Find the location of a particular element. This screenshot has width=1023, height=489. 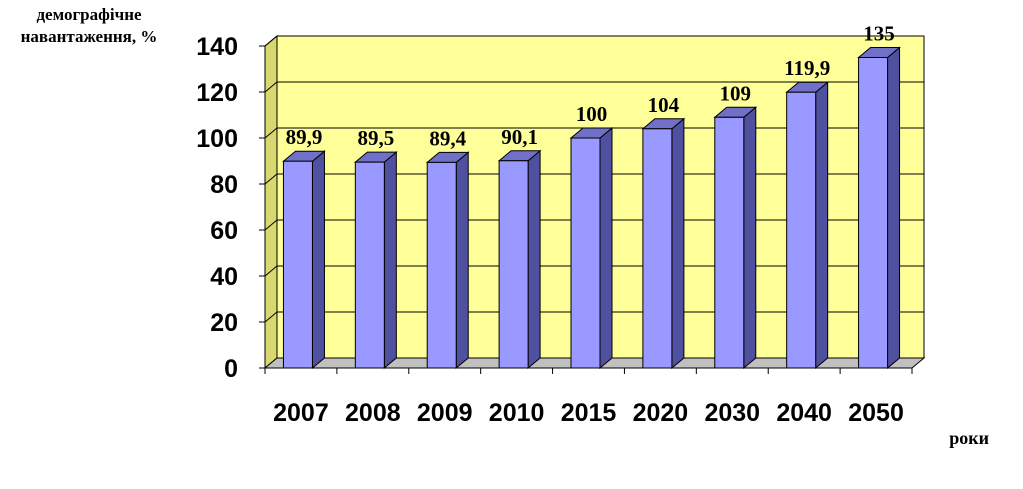

y-tick-label: 120 is located at coordinates (217, 93).